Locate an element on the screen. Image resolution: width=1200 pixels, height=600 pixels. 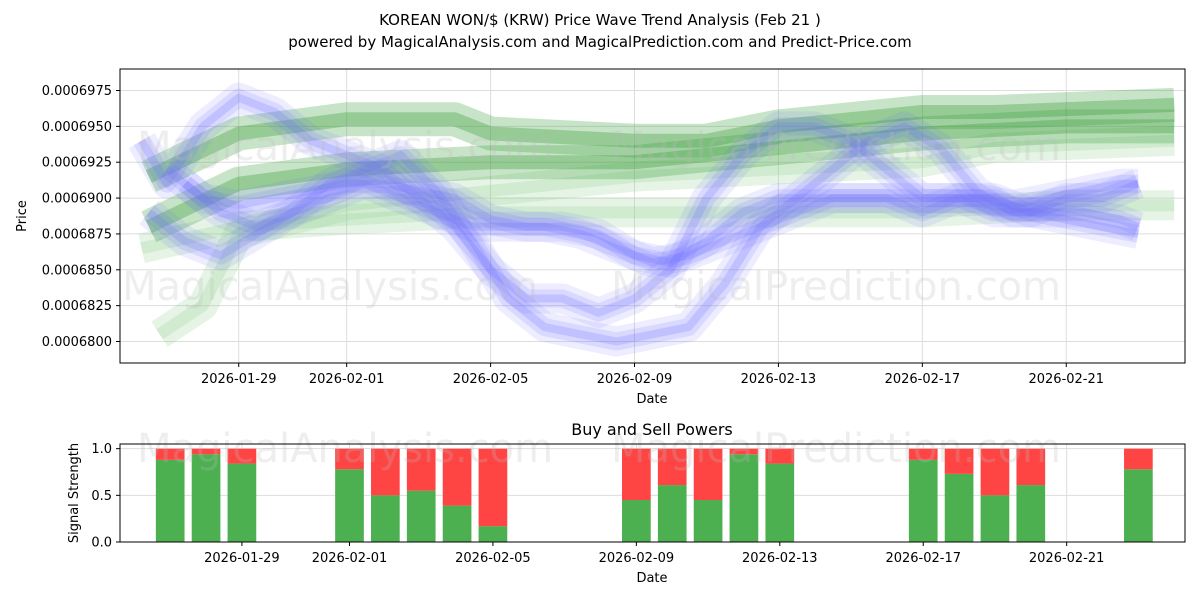
buy-sell-x-axis-label: Date is located at coordinates (651, 578).